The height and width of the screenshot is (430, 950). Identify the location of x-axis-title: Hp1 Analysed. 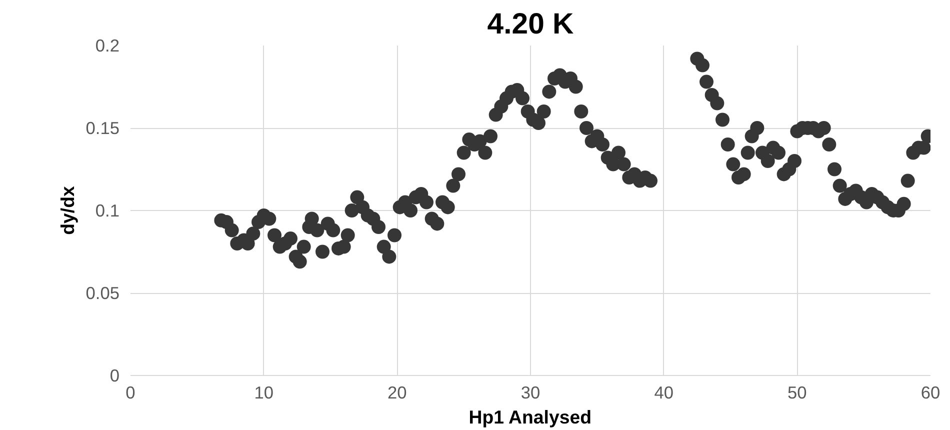
(530, 417).